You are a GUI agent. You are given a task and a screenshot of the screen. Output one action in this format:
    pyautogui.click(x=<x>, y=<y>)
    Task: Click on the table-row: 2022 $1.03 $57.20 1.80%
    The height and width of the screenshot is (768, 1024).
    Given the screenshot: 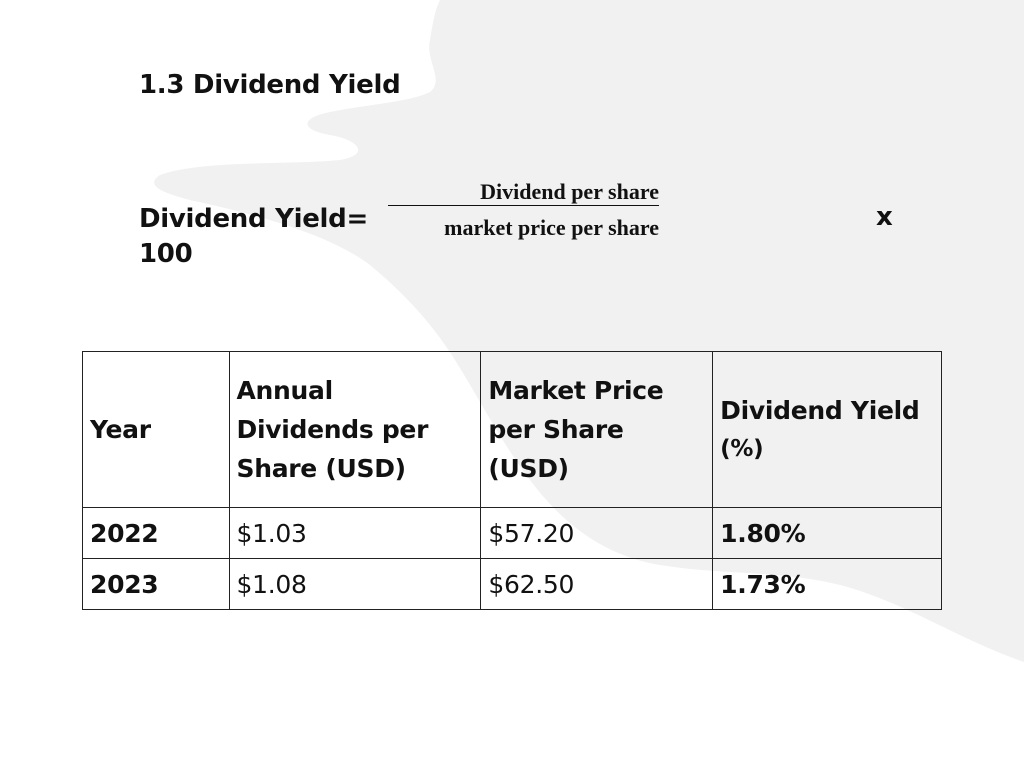 What is the action you would take?
    pyautogui.click(x=512, y=533)
    